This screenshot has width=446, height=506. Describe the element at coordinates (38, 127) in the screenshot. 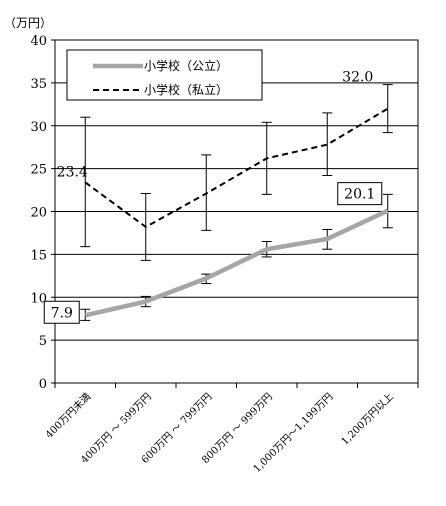

I see `y-tick-label: 30` at that location.